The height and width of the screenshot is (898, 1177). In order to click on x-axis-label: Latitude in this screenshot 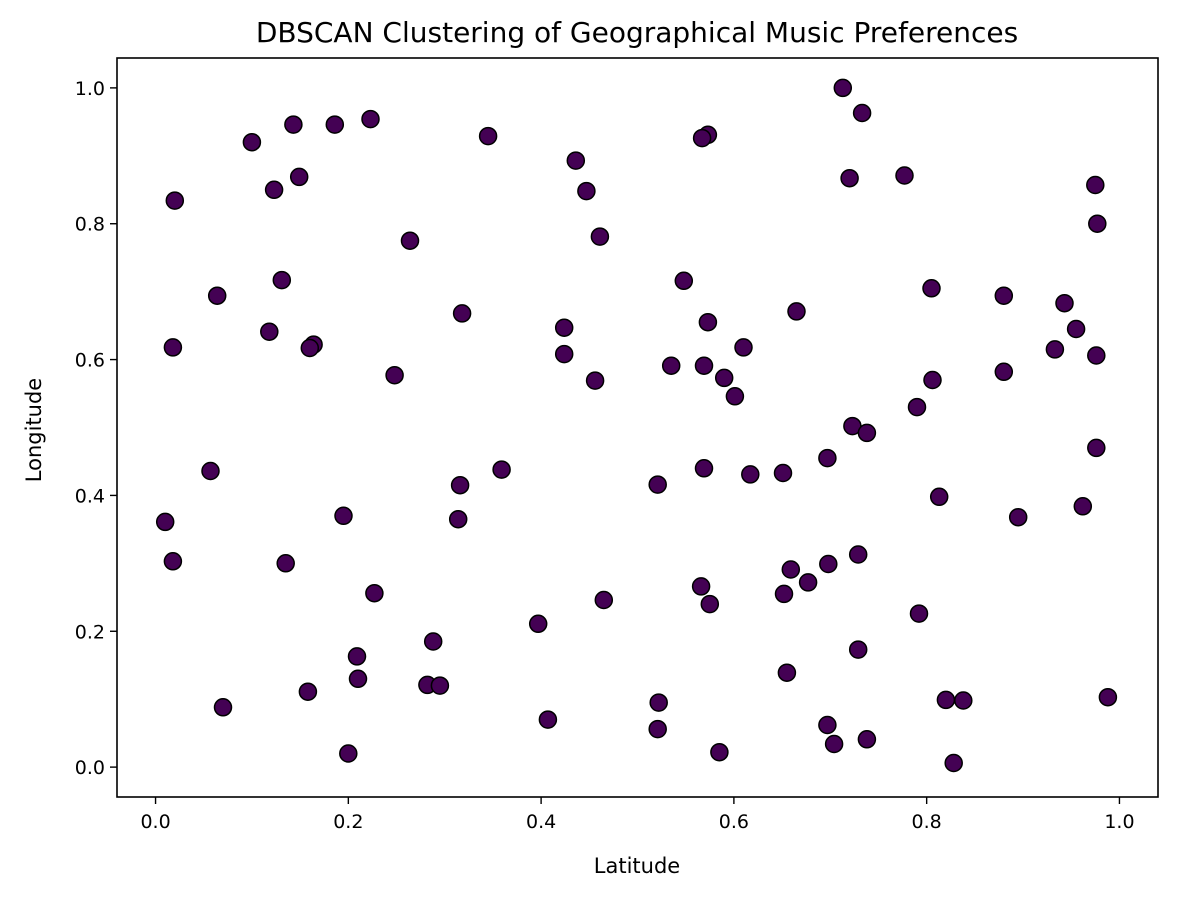, I will do `click(637, 866)`.